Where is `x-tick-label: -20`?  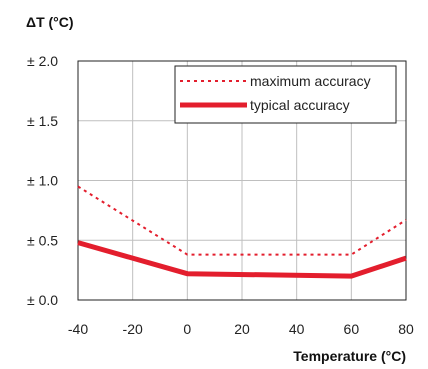
x-tick-label: -20 is located at coordinates (133, 329).